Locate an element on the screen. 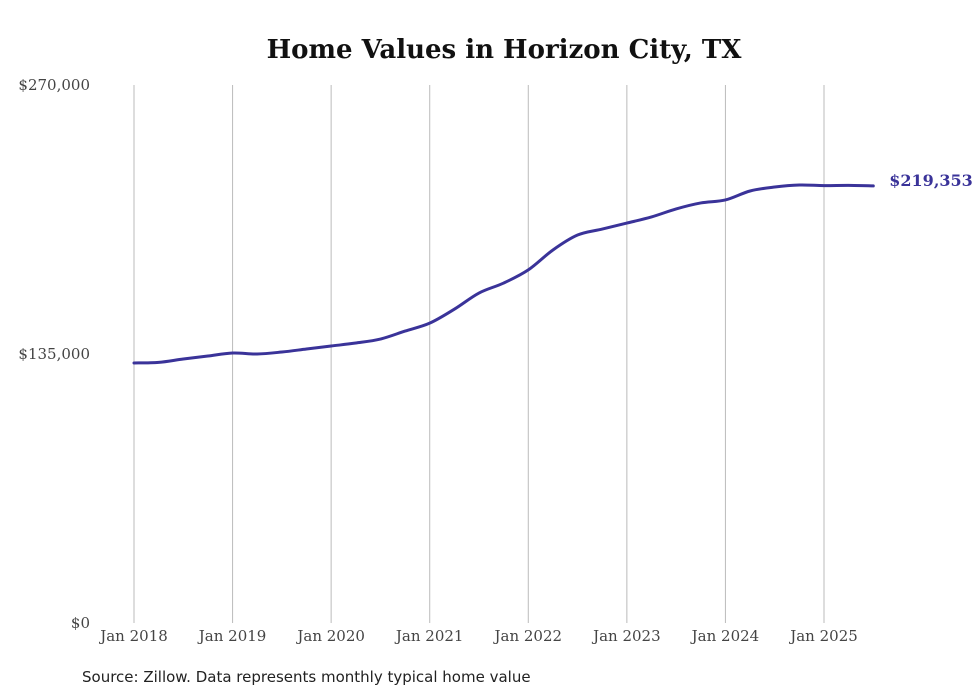 This screenshot has width=980, height=699. x-tick-label: Jan 2023 is located at coordinates (626, 636).